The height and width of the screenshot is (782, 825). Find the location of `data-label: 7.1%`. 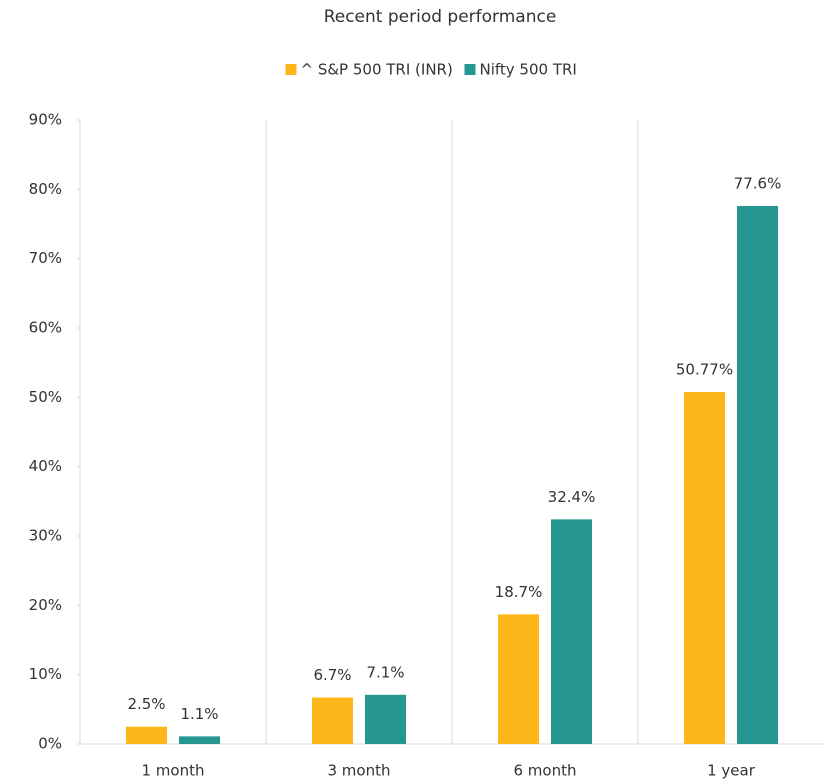

data-label: 7.1% is located at coordinates (385, 672).